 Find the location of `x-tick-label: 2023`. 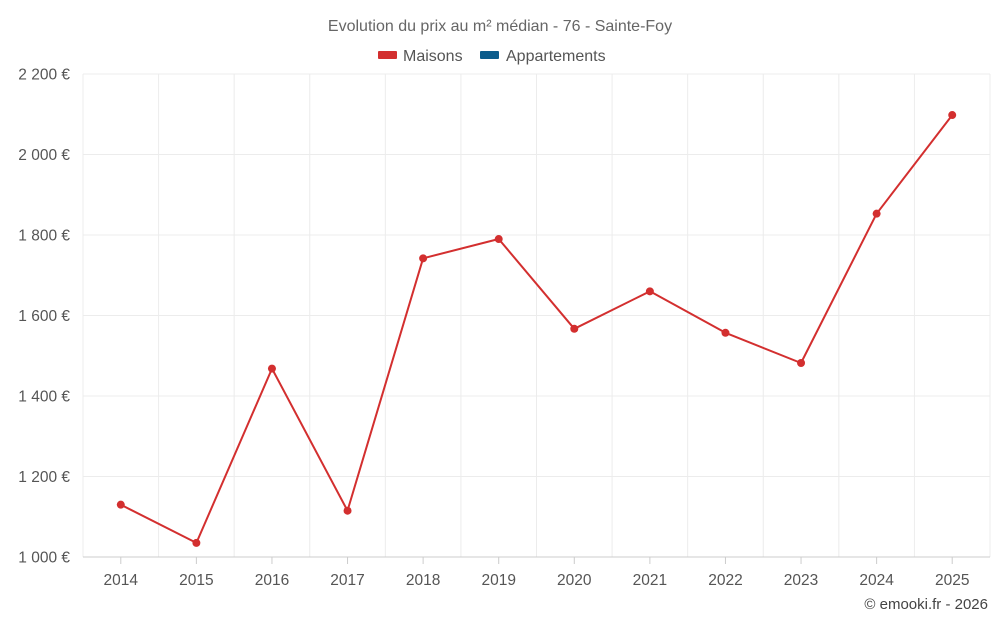

x-tick-label: 2023 is located at coordinates (801, 580).